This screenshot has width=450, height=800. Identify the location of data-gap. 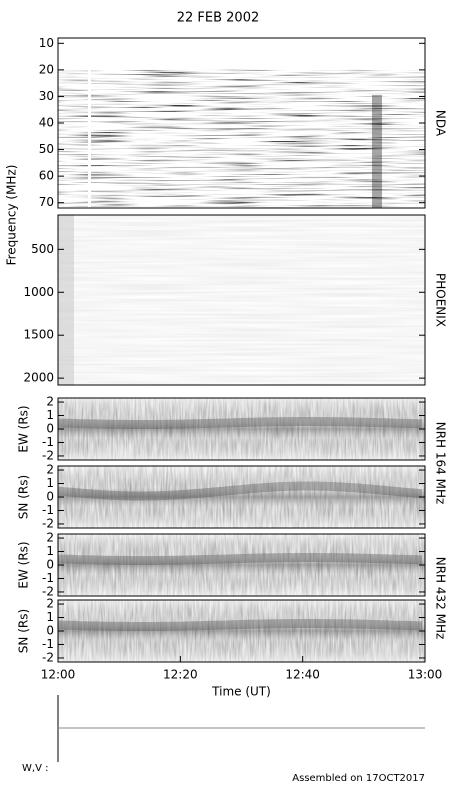
(89, 138).